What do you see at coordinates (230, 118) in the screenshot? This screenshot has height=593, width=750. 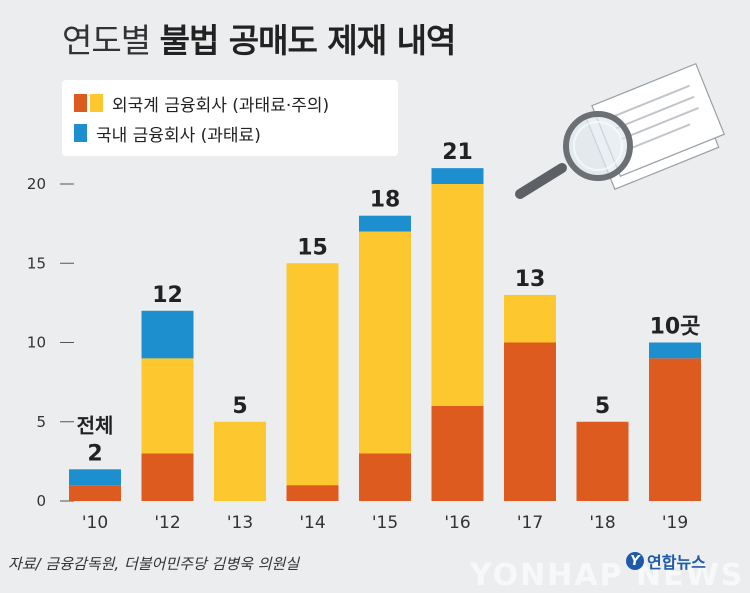 I see `legend: 외국계 금융회사 (과태료·주의) 국내 금융회사 (과태료)` at bounding box center [230, 118].